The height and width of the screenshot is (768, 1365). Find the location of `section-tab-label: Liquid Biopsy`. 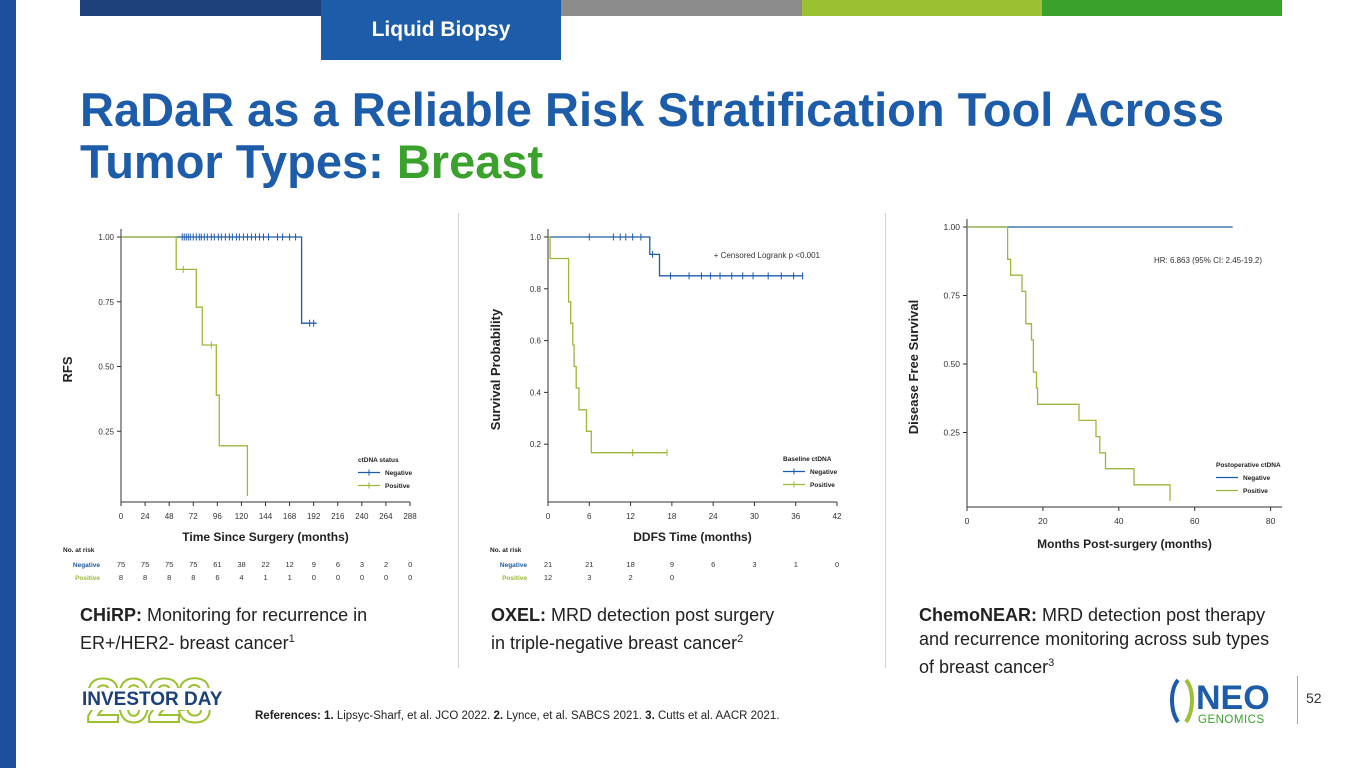

section-tab-label: Liquid Biopsy is located at coordinates (441, 29).